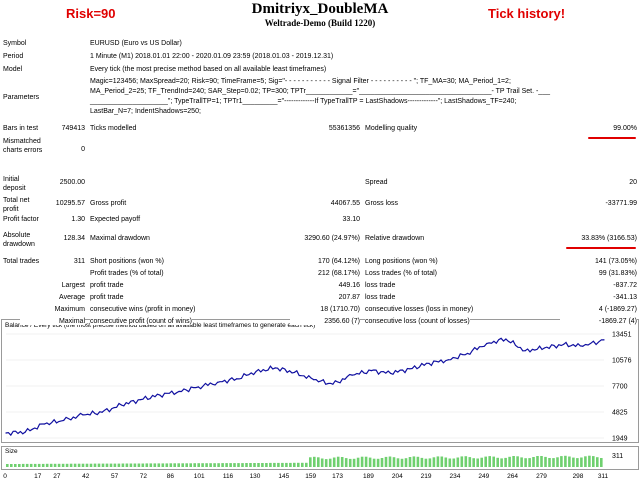 The width and height of the screenshot is (640, 480). I want to click on spread-value: 20, so click(633, 182).